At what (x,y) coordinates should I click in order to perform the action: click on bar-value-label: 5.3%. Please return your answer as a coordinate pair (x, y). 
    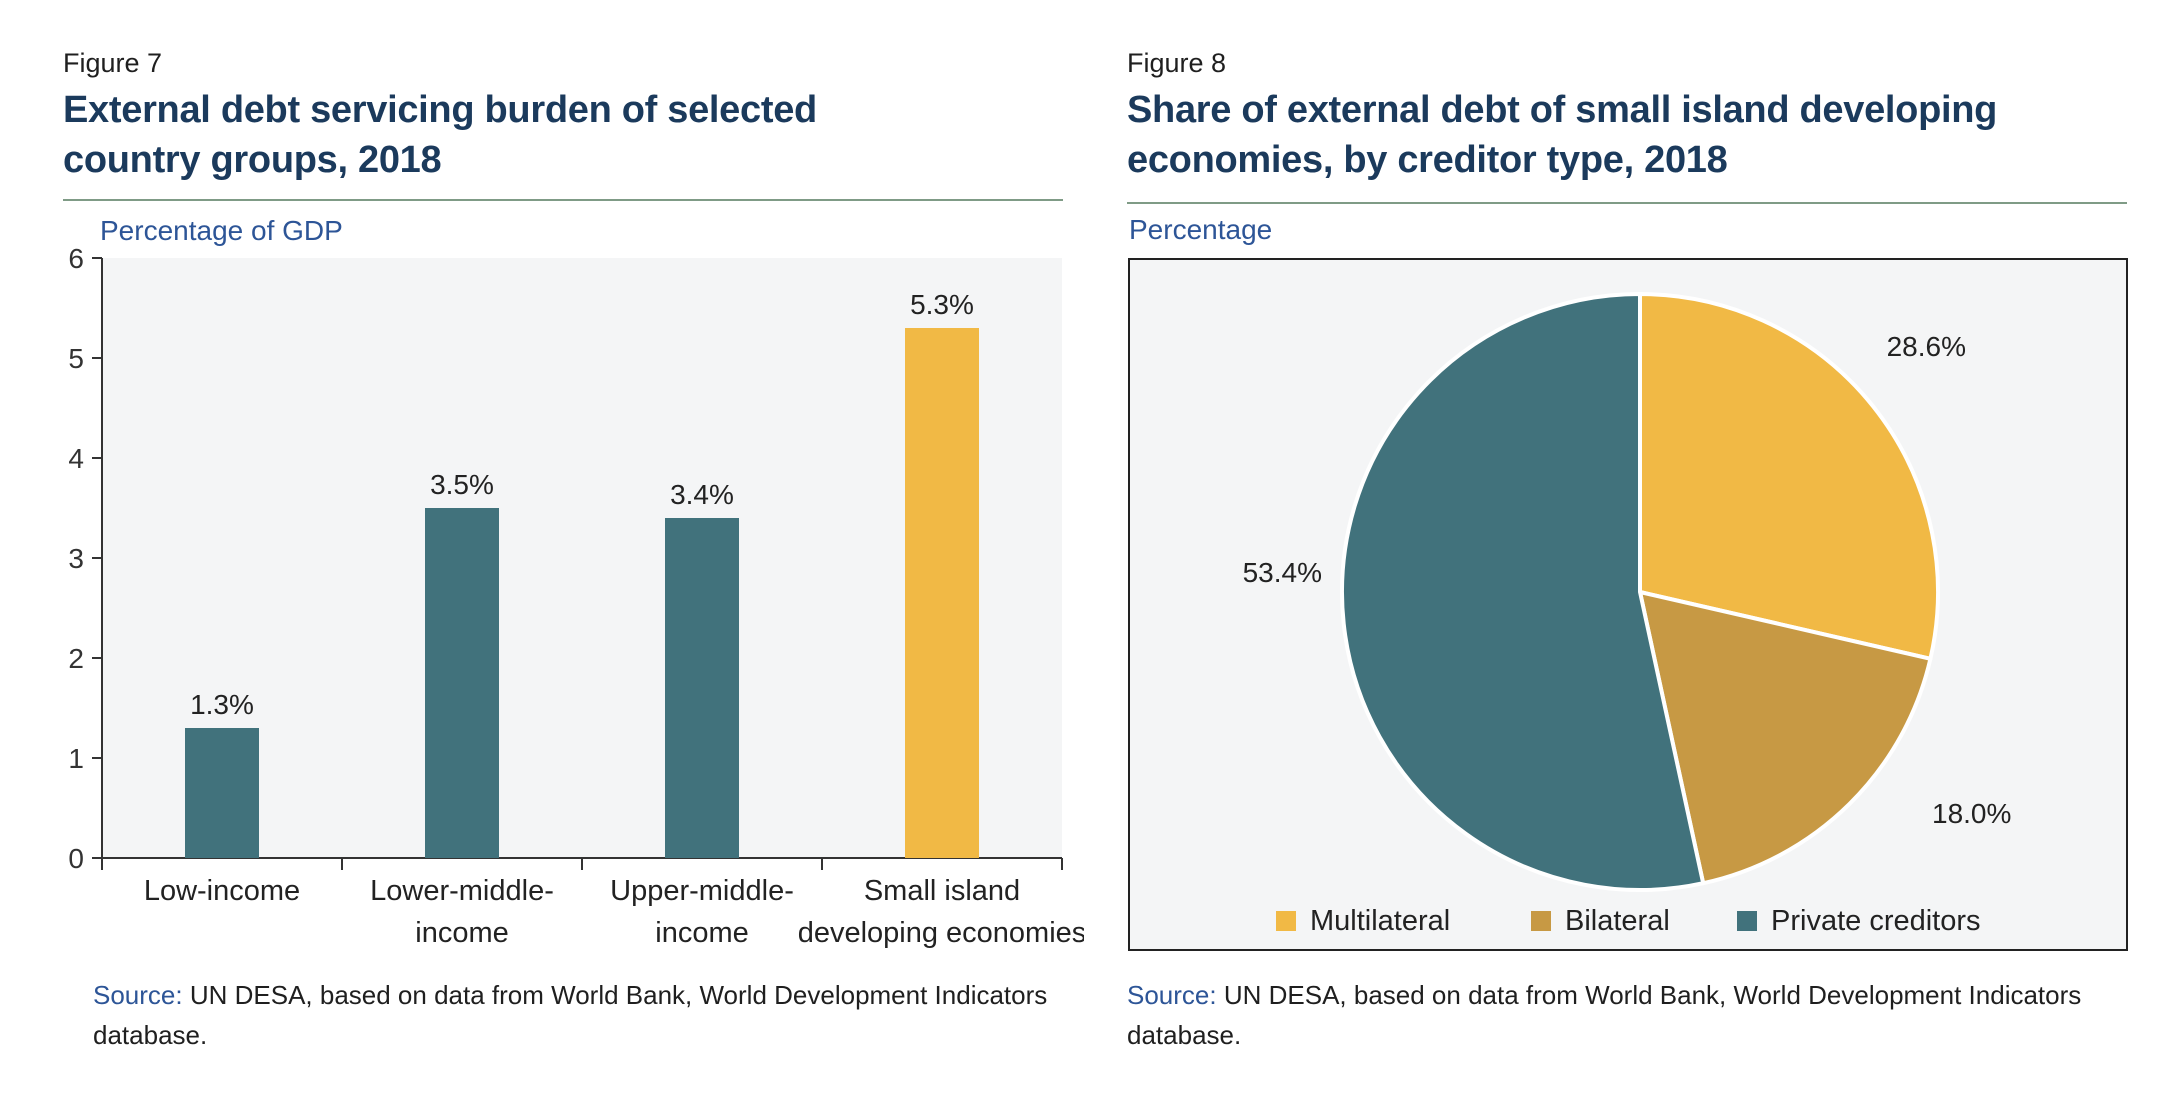
    Looking at the image, I should click on (942, 304).